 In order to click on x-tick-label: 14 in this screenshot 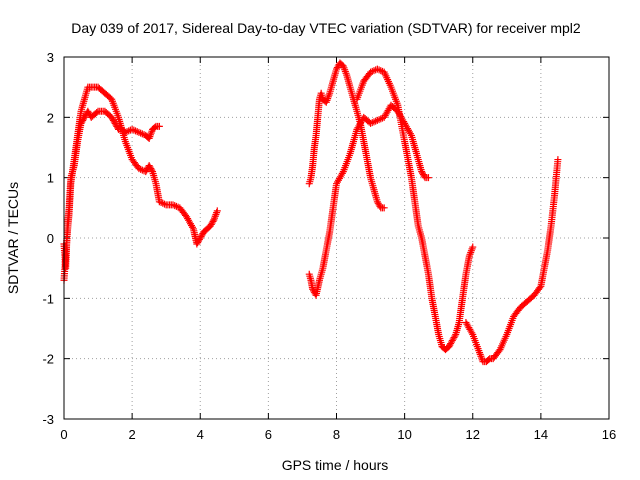, I will do `click(541, 434)`.